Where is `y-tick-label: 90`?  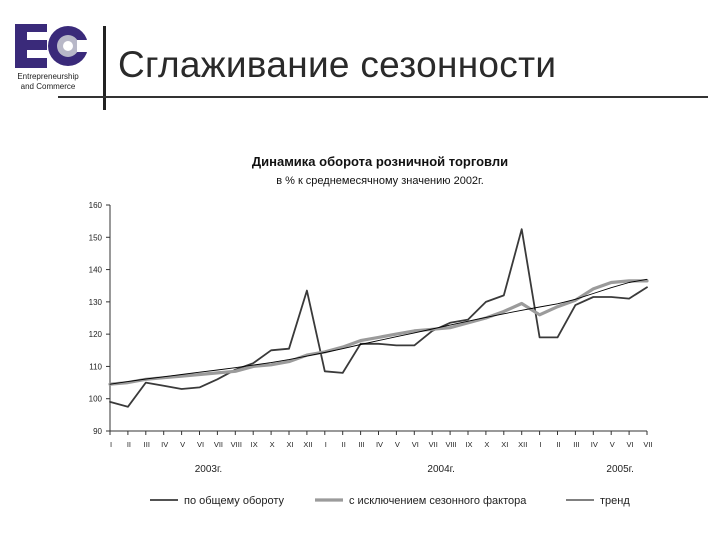 y-tick-label: 90 is located at coordinates (97, 431).